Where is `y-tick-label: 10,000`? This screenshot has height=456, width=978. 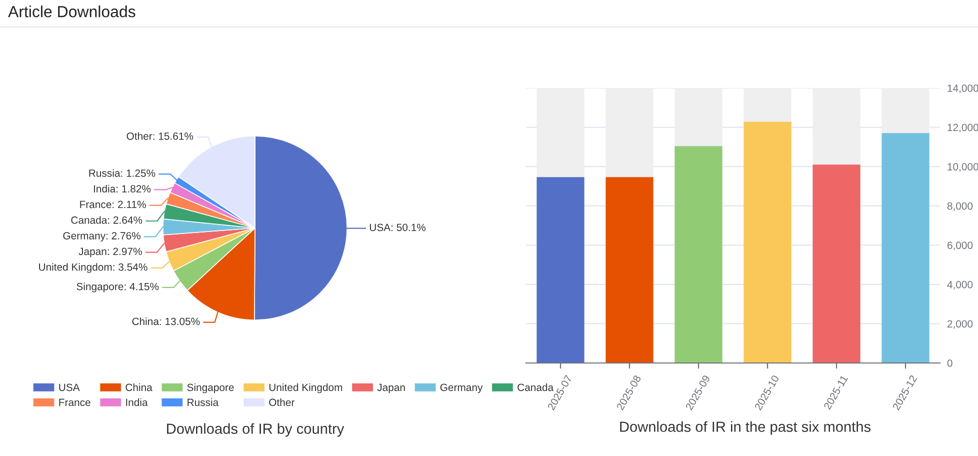
y-tick-label: 10,000 is located at coordinates (963, 167).